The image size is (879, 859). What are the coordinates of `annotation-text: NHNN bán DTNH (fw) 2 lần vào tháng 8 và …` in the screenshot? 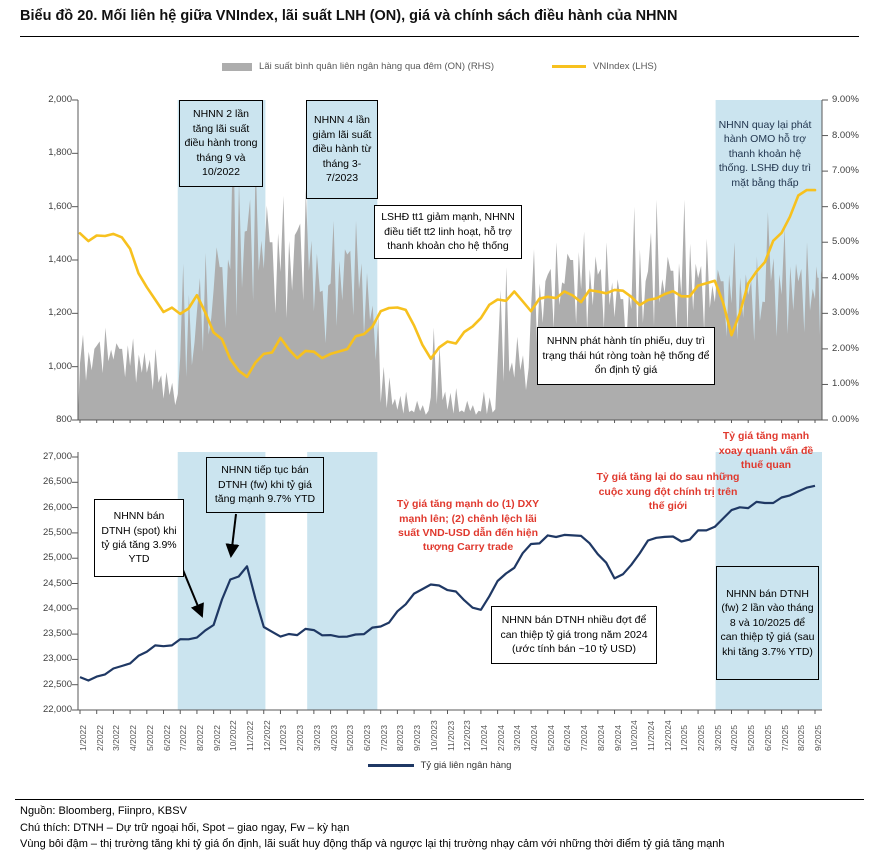 It's located at (767, 622).